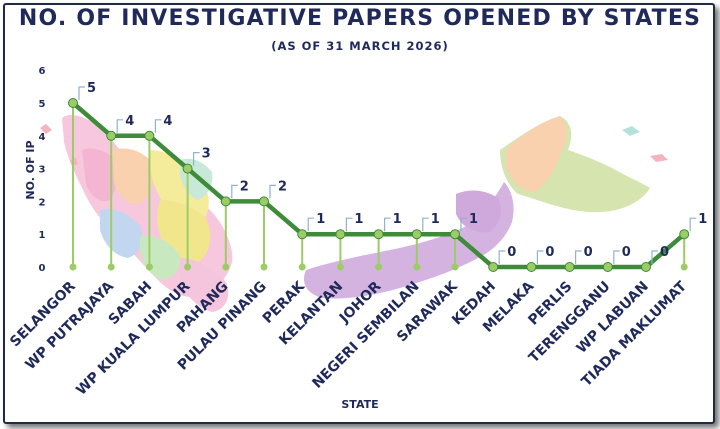 This screenshot has height=429, width=720. Describe the element at coordinates (42, 268) in the screenshot. I see `y-tick-label: 0` at that location.